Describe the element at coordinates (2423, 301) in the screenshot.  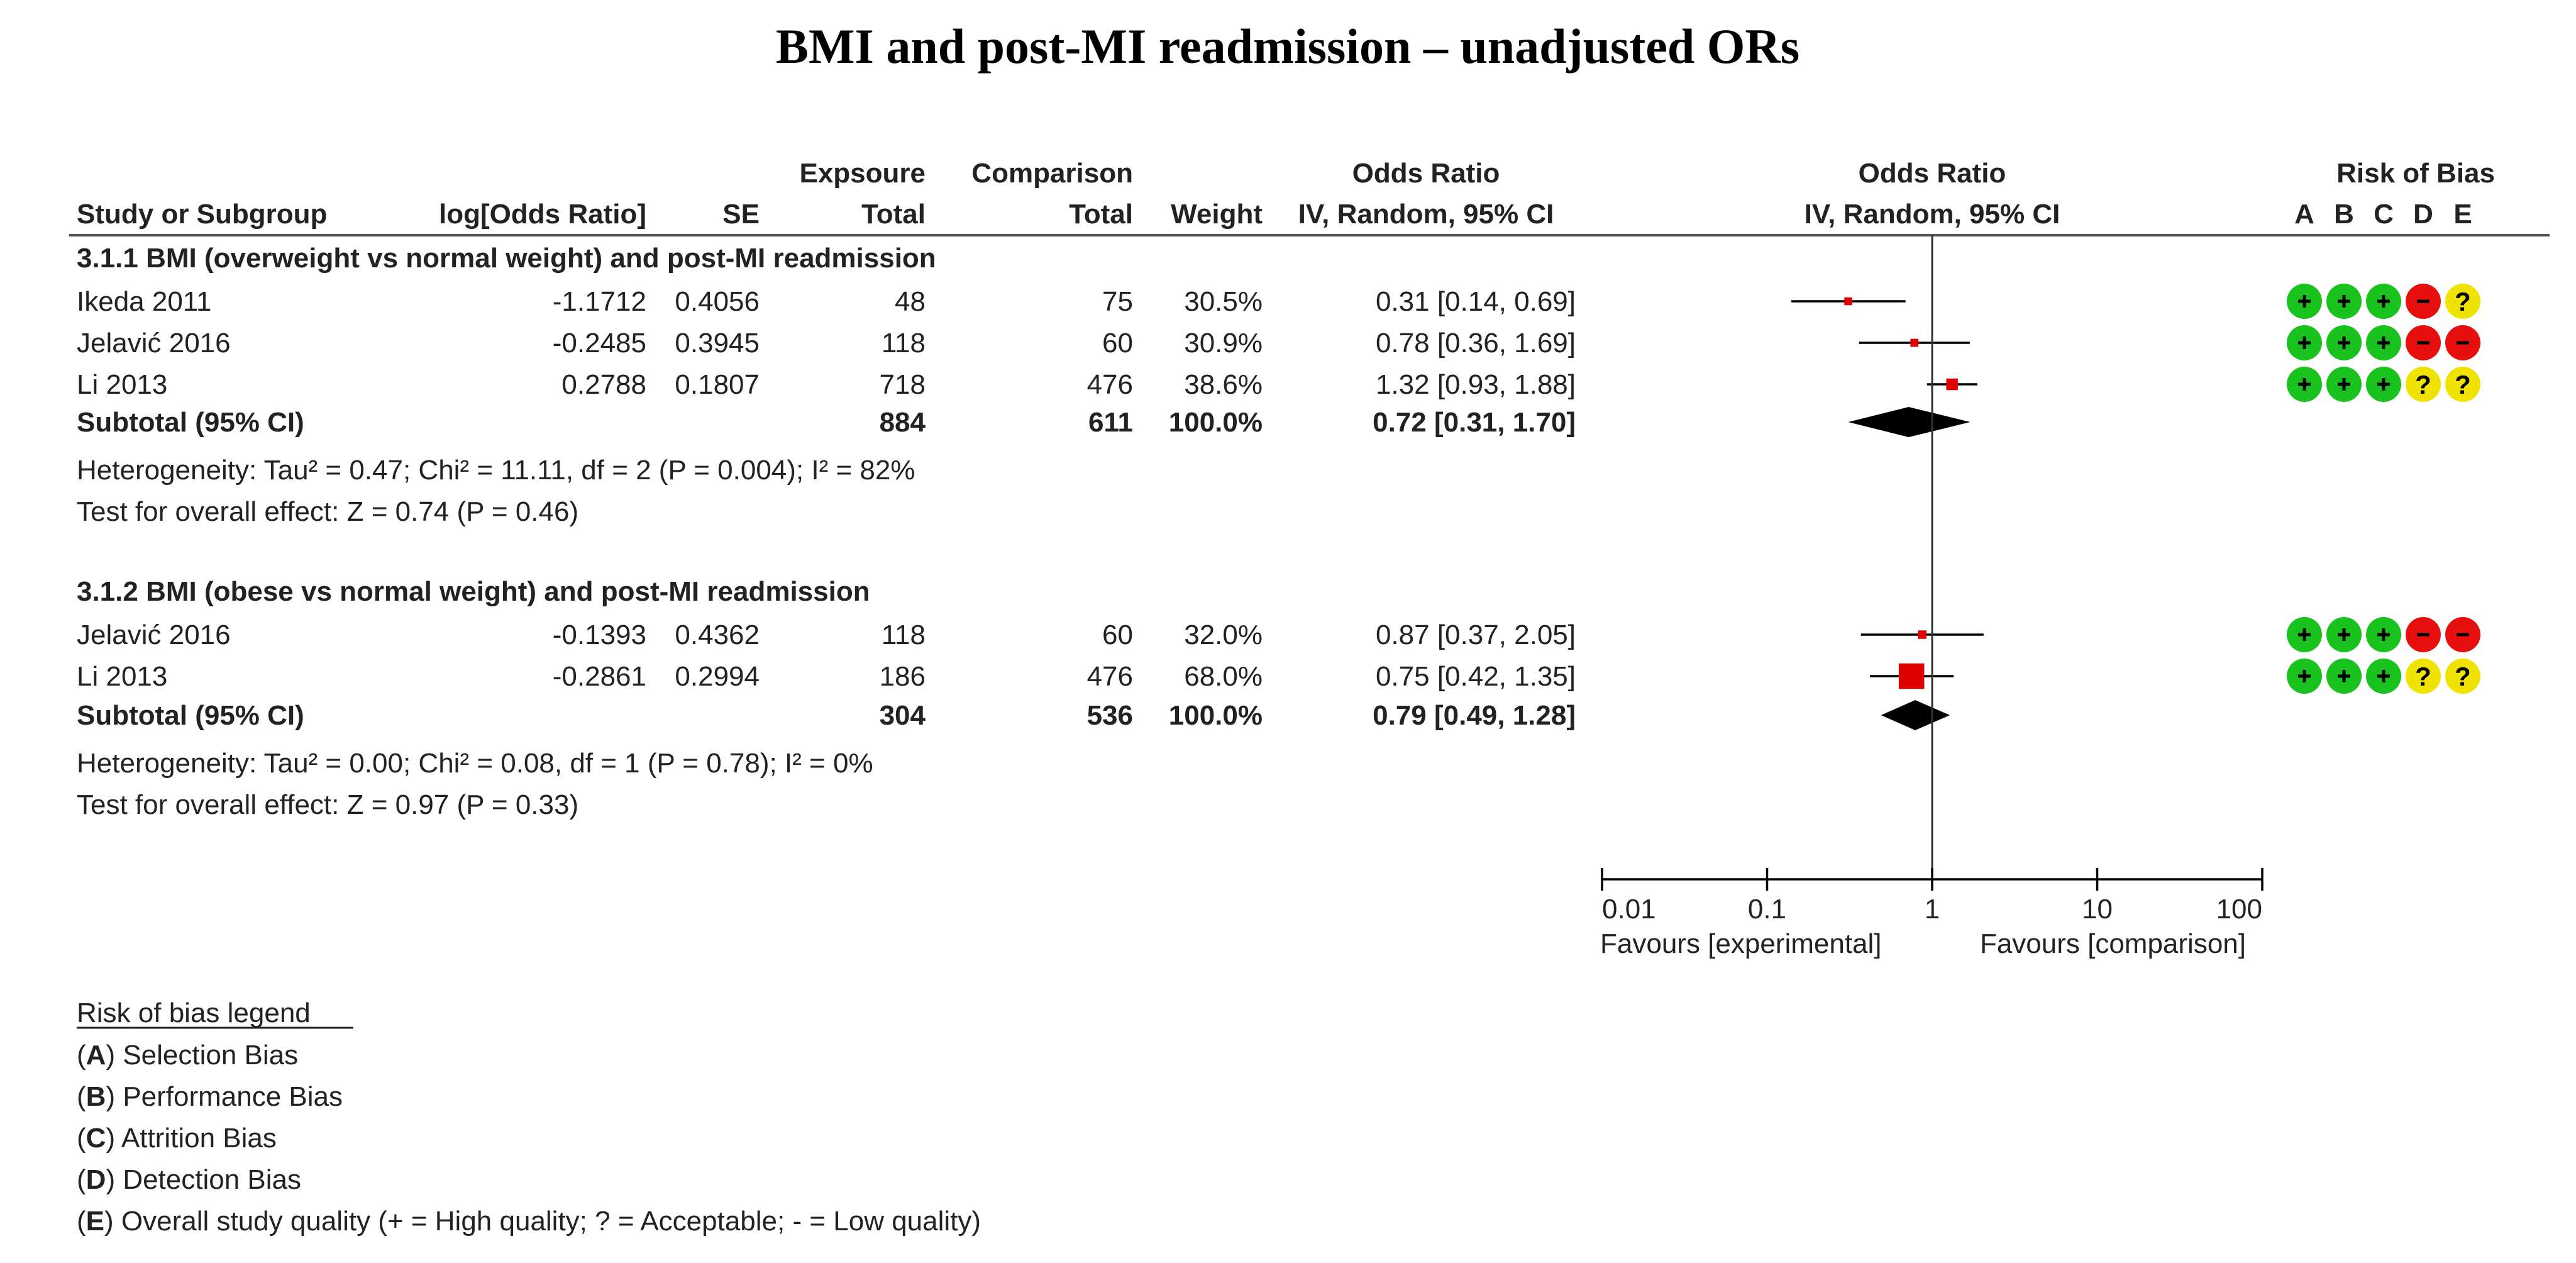
I see `study-row-g1-1-rob-d` at that location.